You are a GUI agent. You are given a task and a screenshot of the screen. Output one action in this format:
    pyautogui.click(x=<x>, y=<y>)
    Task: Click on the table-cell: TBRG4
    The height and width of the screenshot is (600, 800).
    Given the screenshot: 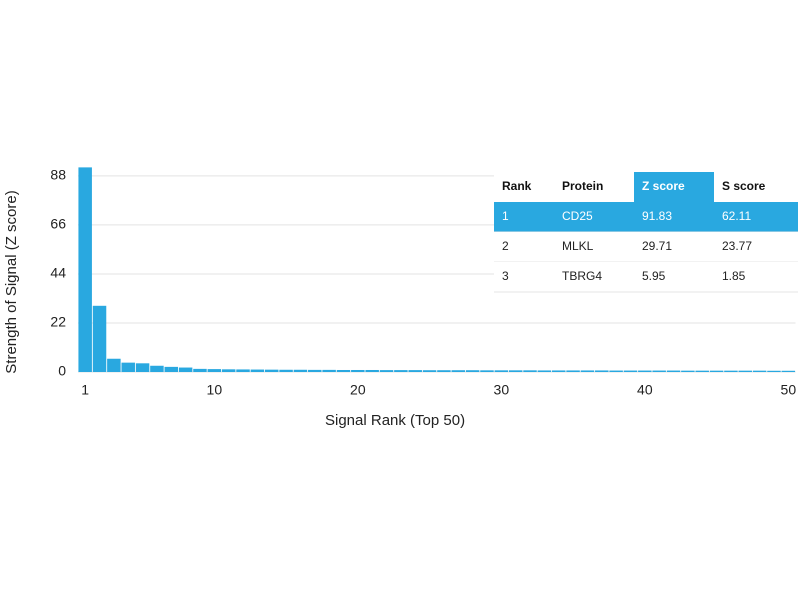 What is the action you would take?
    pyautogui.click(x=582, y=276)
    